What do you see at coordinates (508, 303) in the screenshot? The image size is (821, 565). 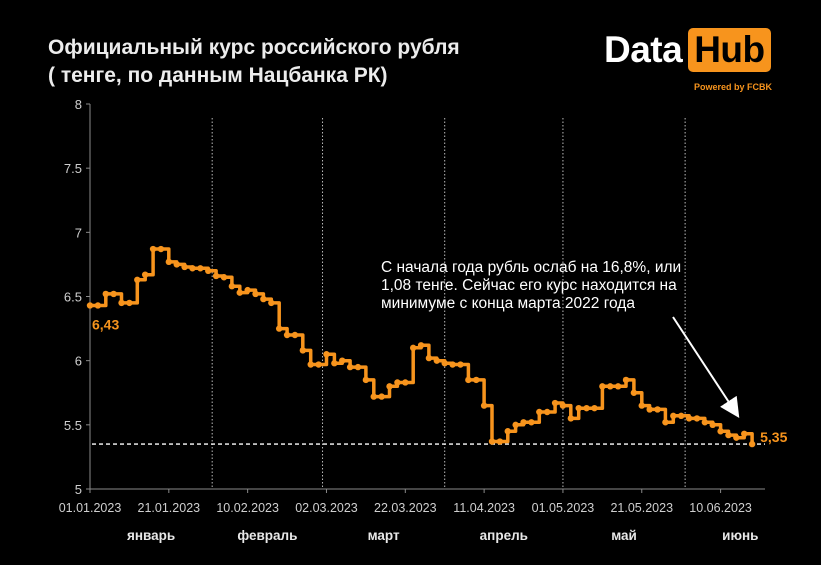 I see `annotation-line: минимуме с конца марта 2022 года` at bounding box center [508, 303].